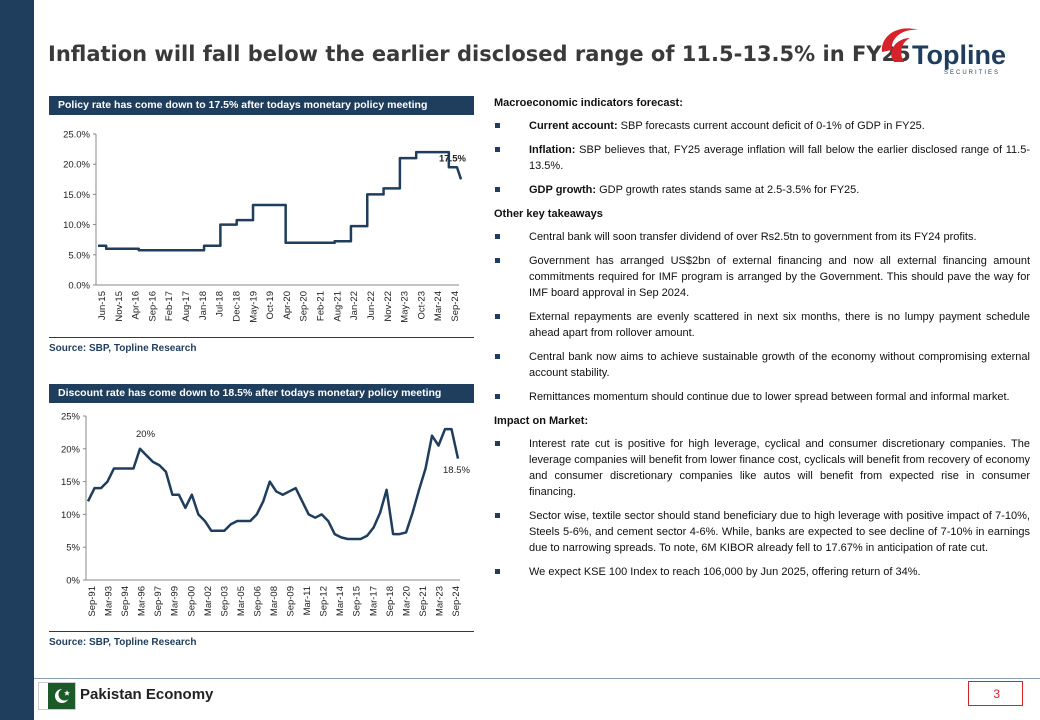  Describe the element at coordinates (76, 165) in the screenshot. I see `y-tick-label: 20.0%` at that location.